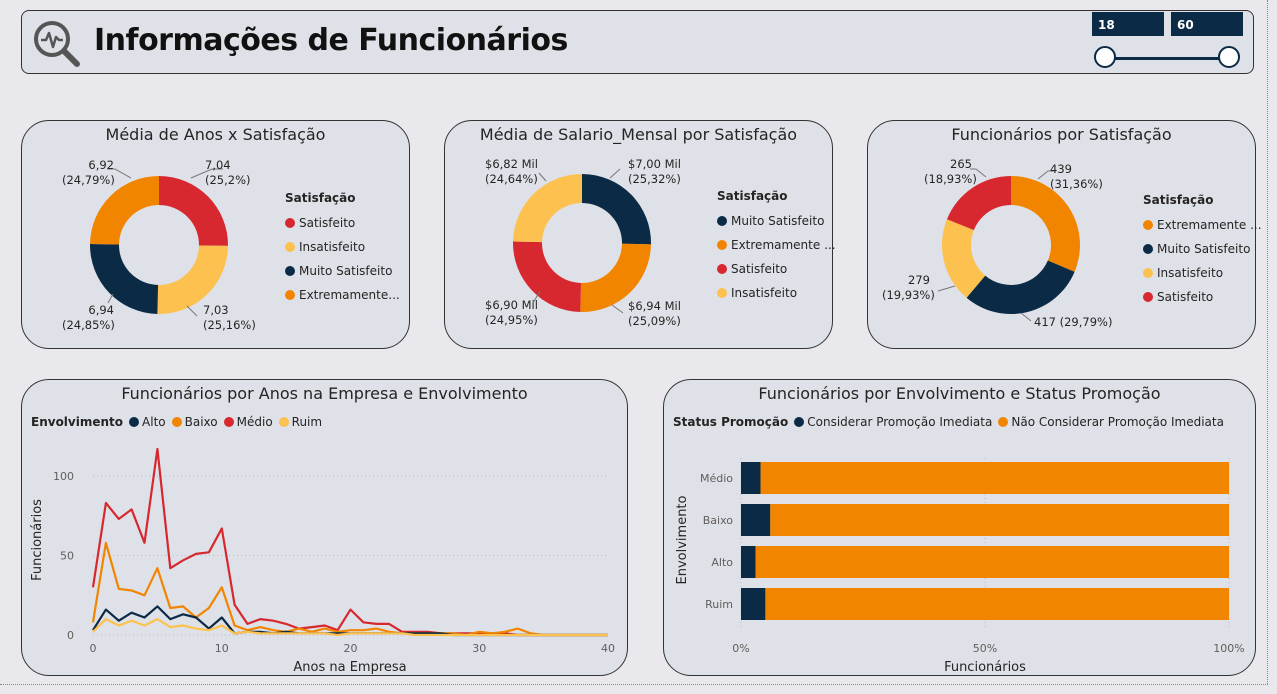 The height and width of the screenshot is (694, 1277). Describe the element at coordinates (1061, 169) in the screenshot. I see `donut-label-value: 439` at that location.